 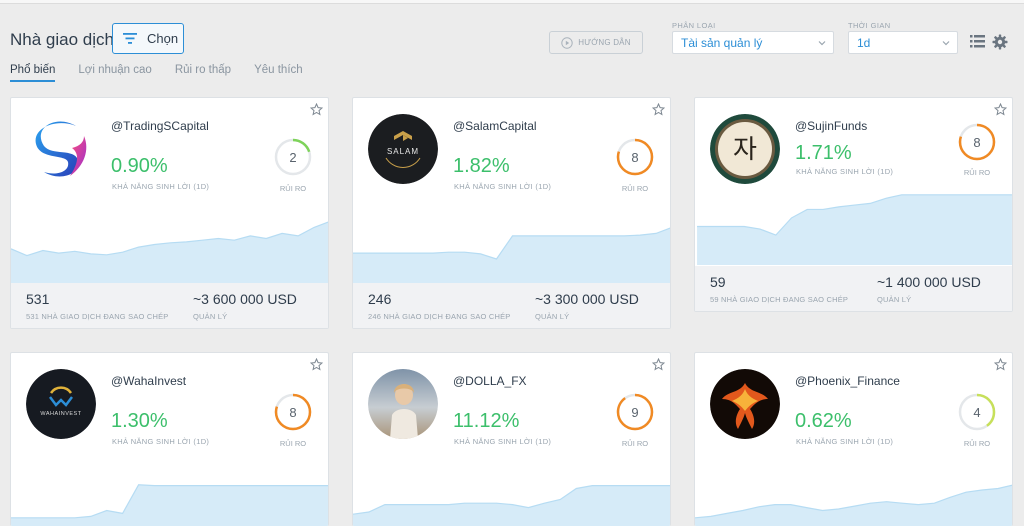 I want to click on avatar: 자, so click(x=745, y=149).